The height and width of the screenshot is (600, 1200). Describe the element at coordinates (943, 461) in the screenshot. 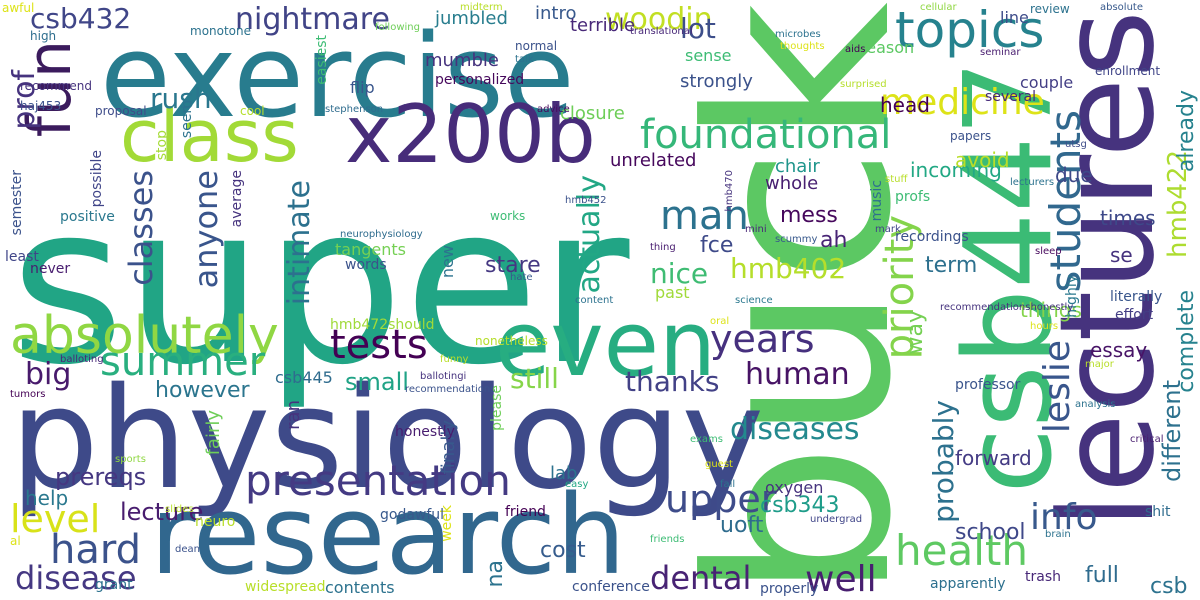

I see `word-cloud-word: probably` at that location.